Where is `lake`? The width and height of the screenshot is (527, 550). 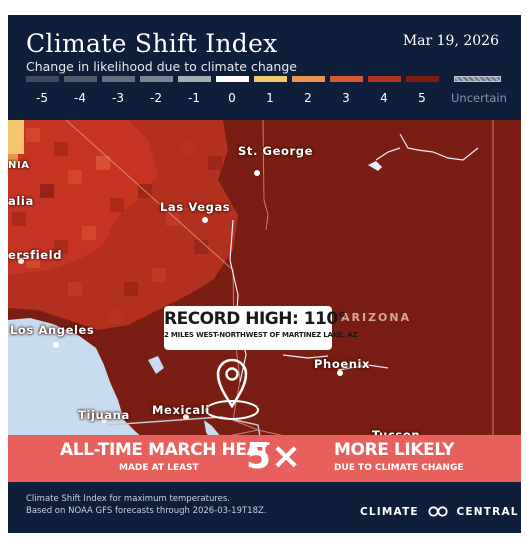 lake is located at coordinates (375, 166).